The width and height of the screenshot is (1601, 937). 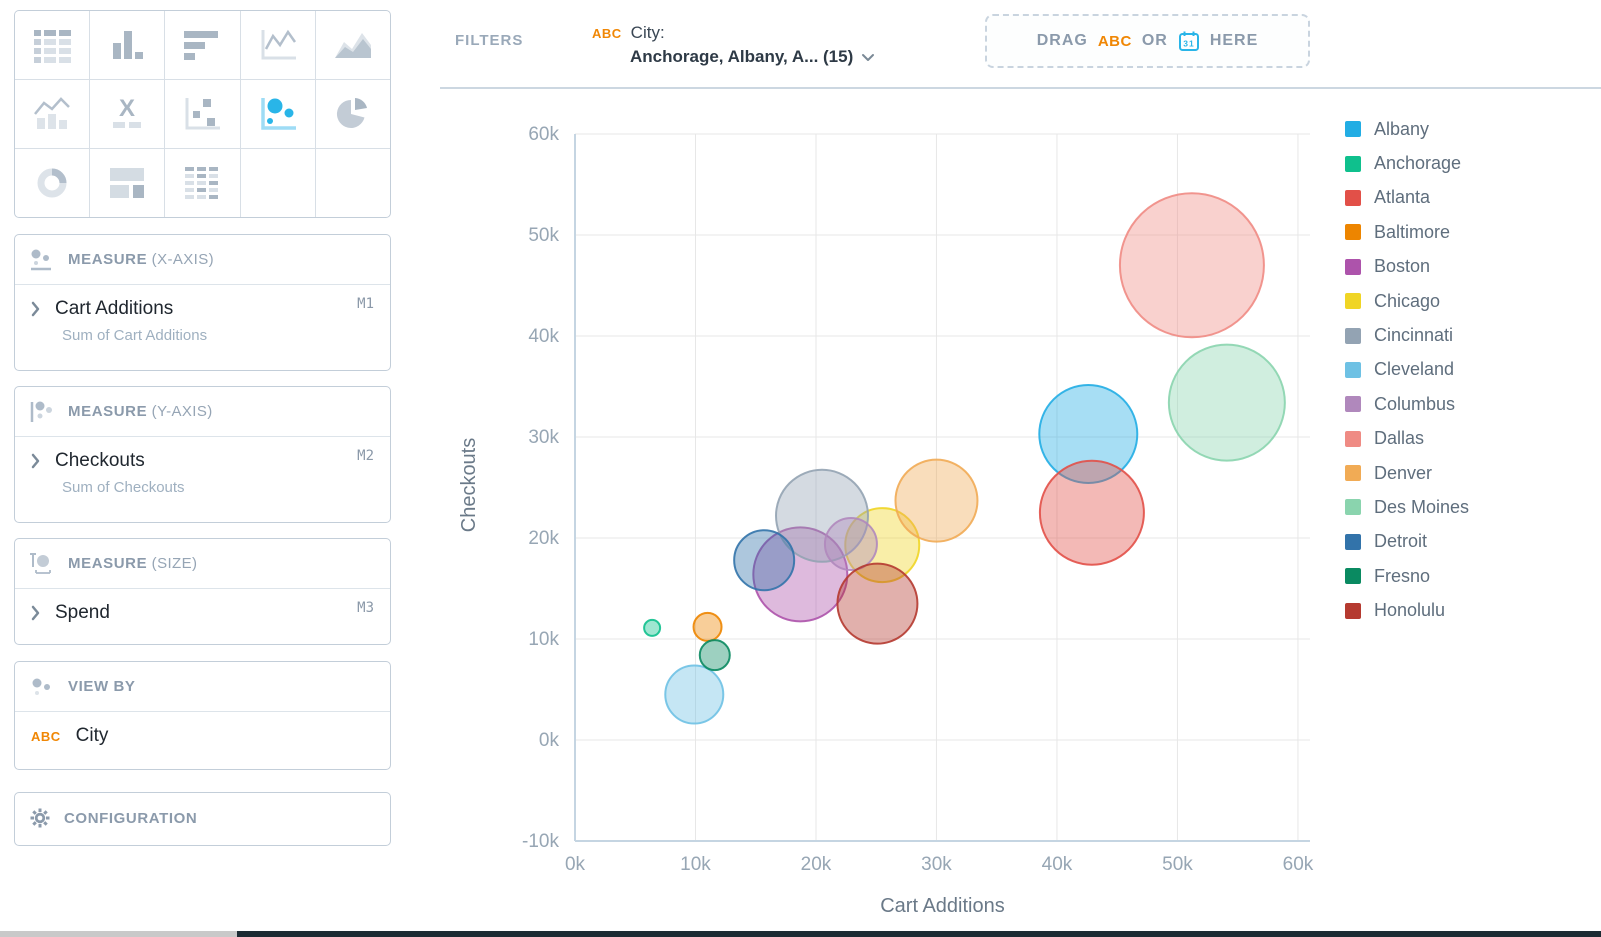 What do you see at coordinates (127, 45) in the screenshot?
I see `chart-type-bar` at bounding box center [127, 45].